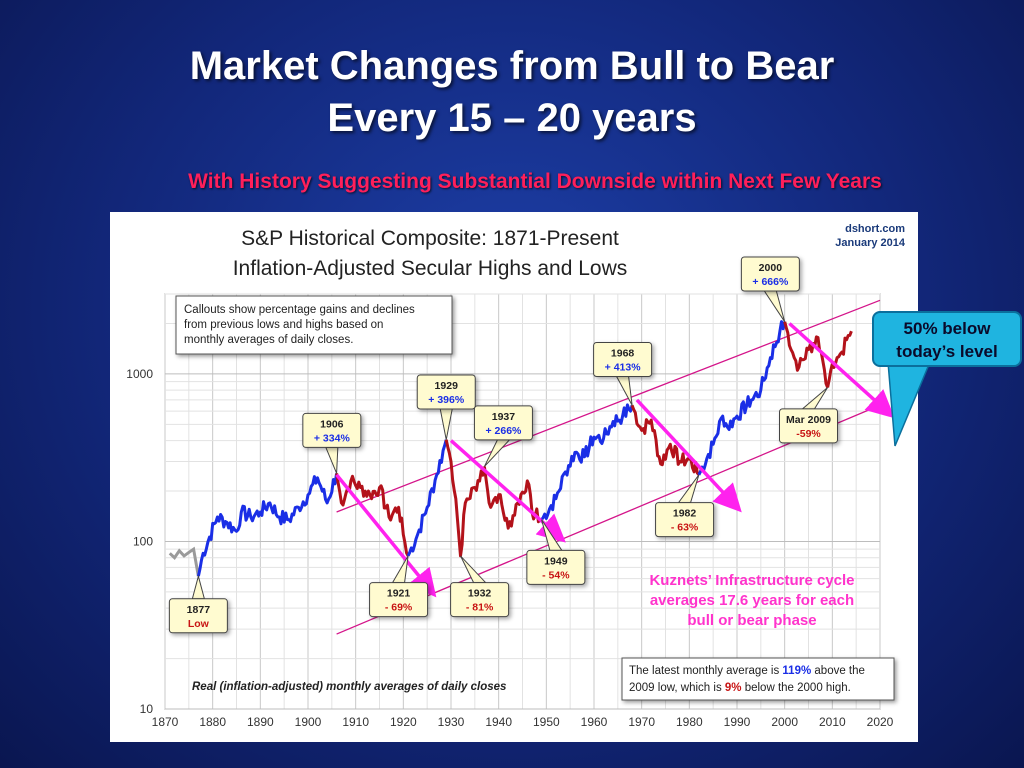 The width and height of the screenshot is (1024, 768). What do you see at coordinates (677, 688) in the screenshot?
I see `summary-line2-pre: 2009 low, which is` at bounding box center [677, 688].